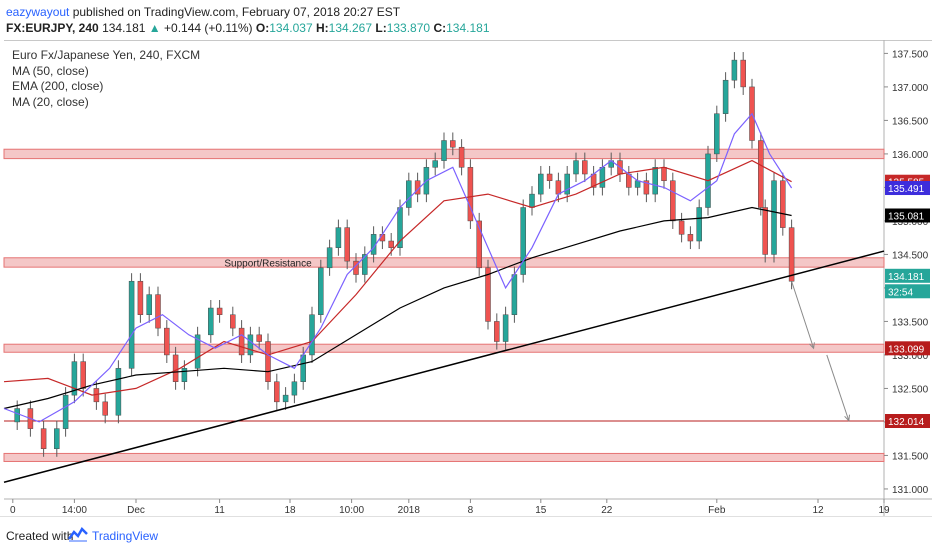 This screenshot has height=551, width=932. I want to click on price-label: 133.099, so click(906, 349).